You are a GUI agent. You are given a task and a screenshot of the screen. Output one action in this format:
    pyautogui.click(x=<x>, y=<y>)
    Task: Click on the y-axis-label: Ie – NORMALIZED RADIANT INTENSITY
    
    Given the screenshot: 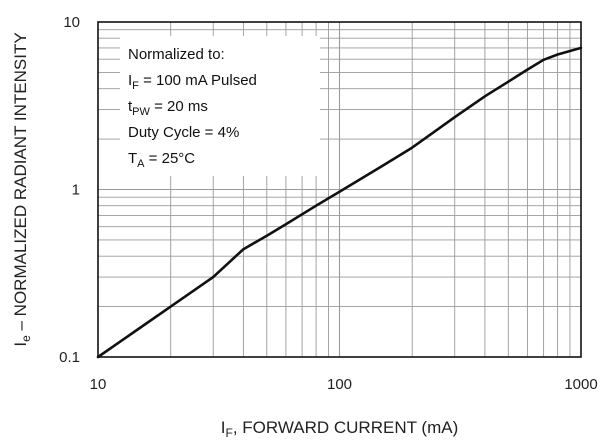 What is the action you would take?
    pyautogui.click(x=22, y=189)
    